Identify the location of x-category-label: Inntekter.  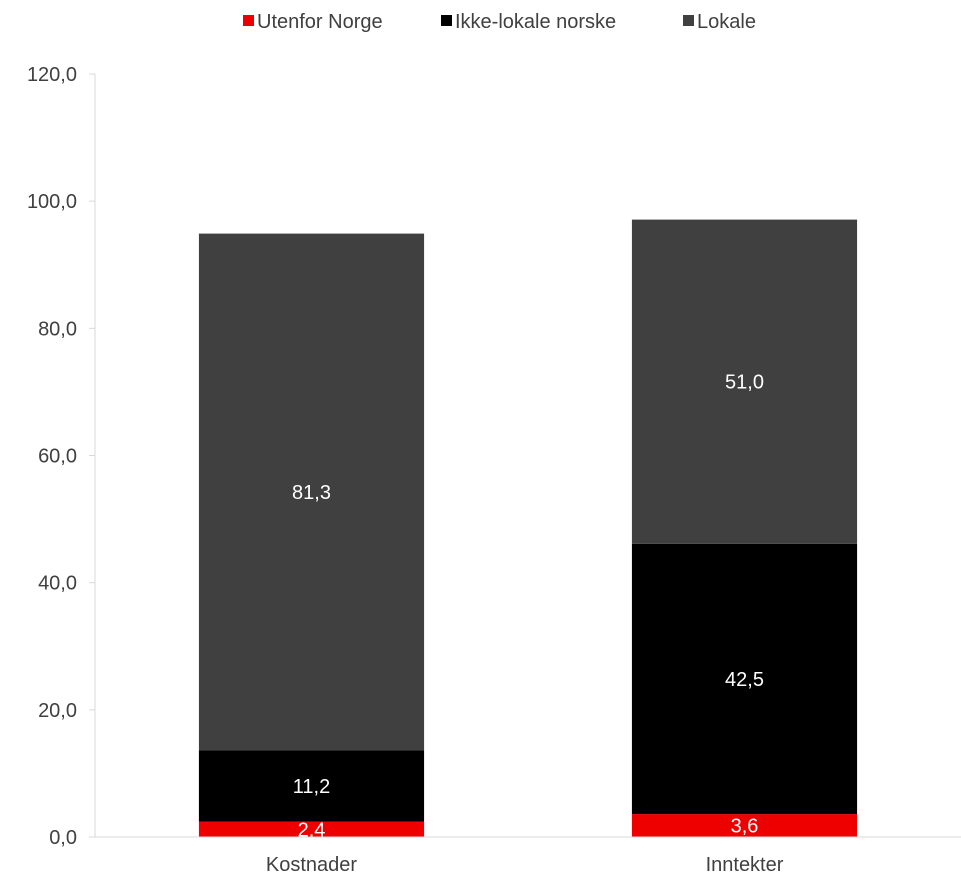
(745, 865).